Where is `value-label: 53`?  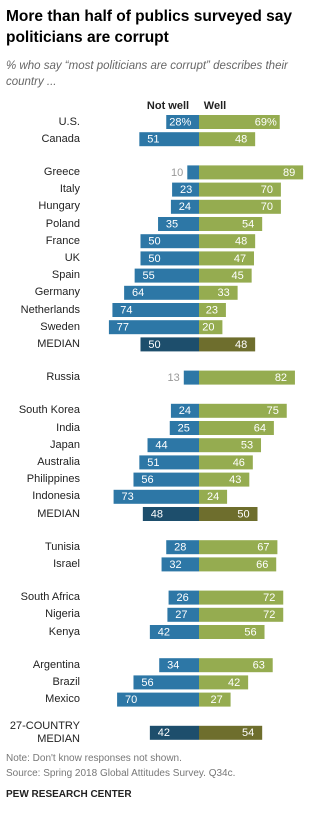
value-label: 53 is located at coordinates (247, 446).